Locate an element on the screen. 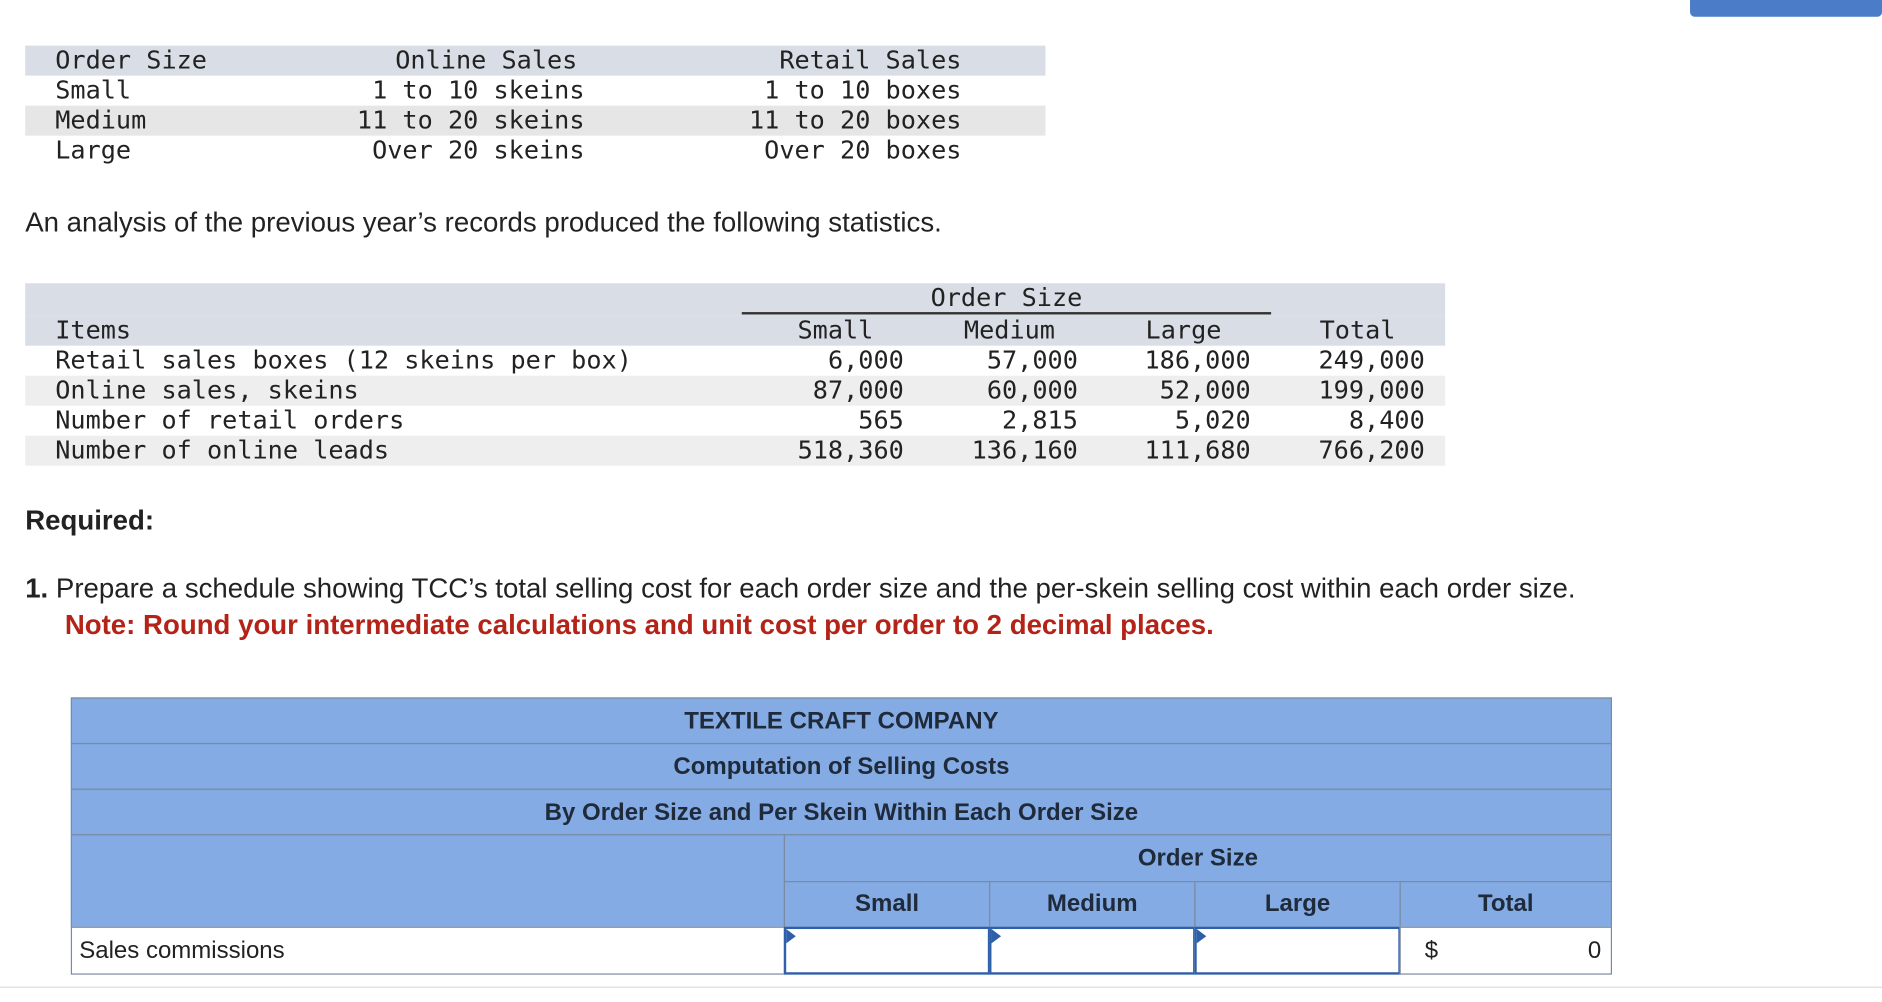  sales-commissions-small-input is located at coordinates (887, 950).